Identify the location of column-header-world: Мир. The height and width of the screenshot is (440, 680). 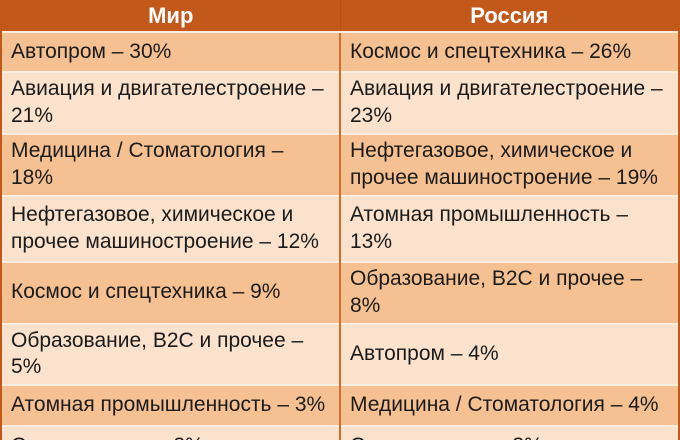
(171, 16).